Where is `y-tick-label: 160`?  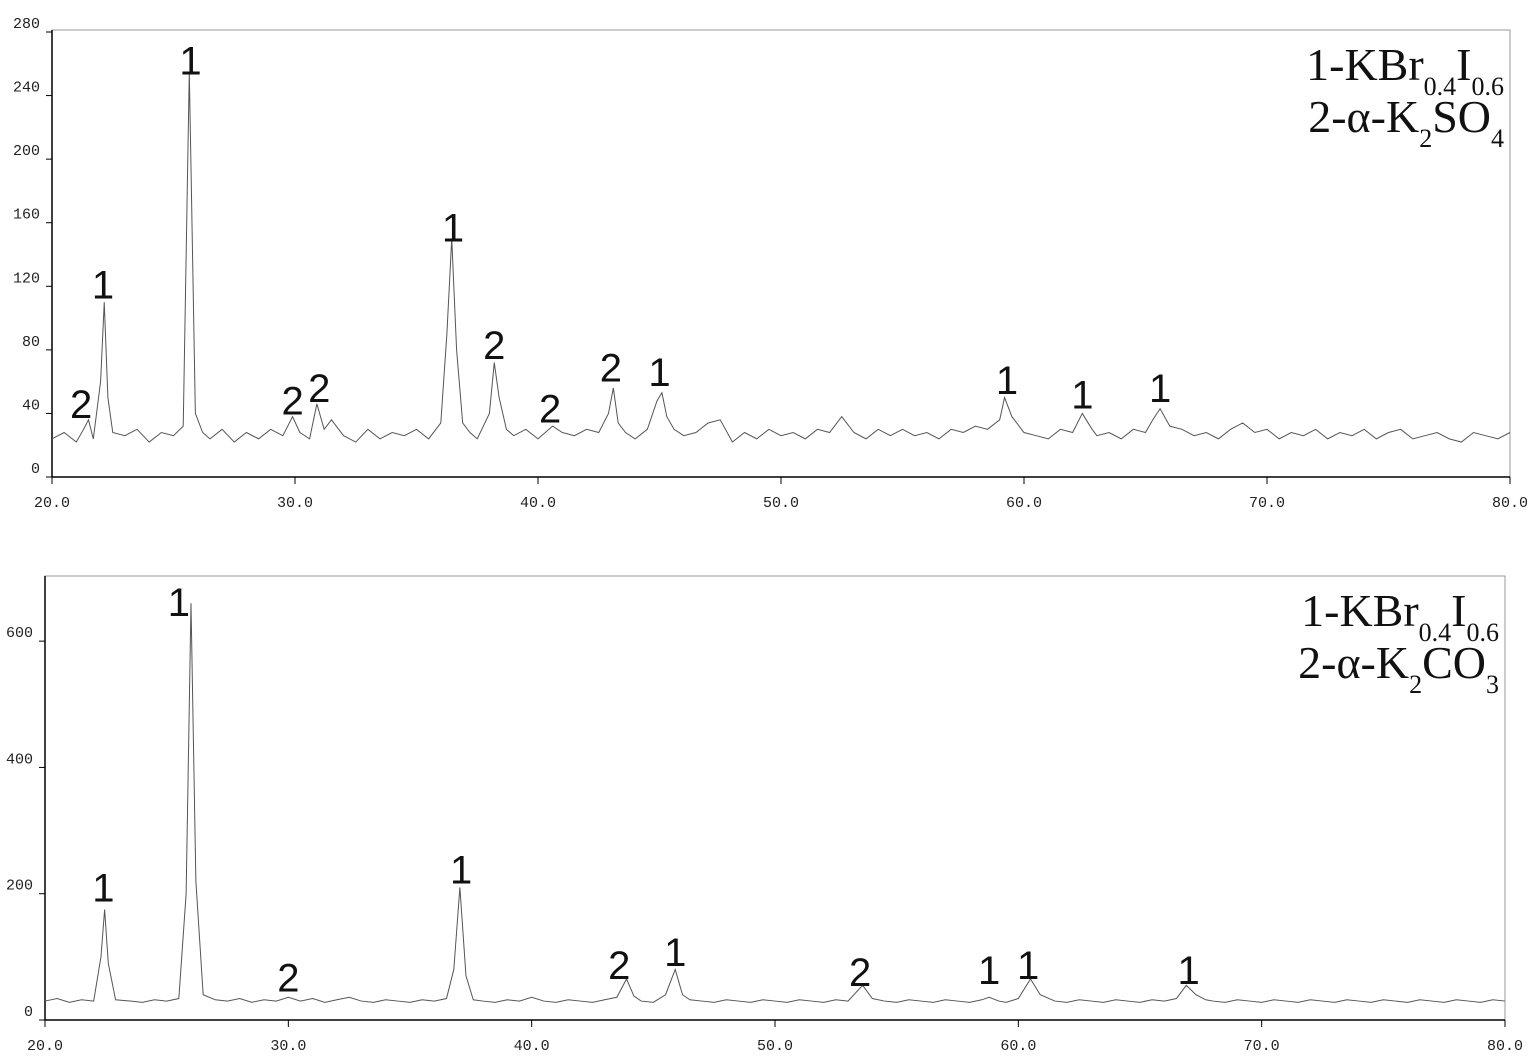 y-tick-label: 160 is located at coordinates (26, 215).